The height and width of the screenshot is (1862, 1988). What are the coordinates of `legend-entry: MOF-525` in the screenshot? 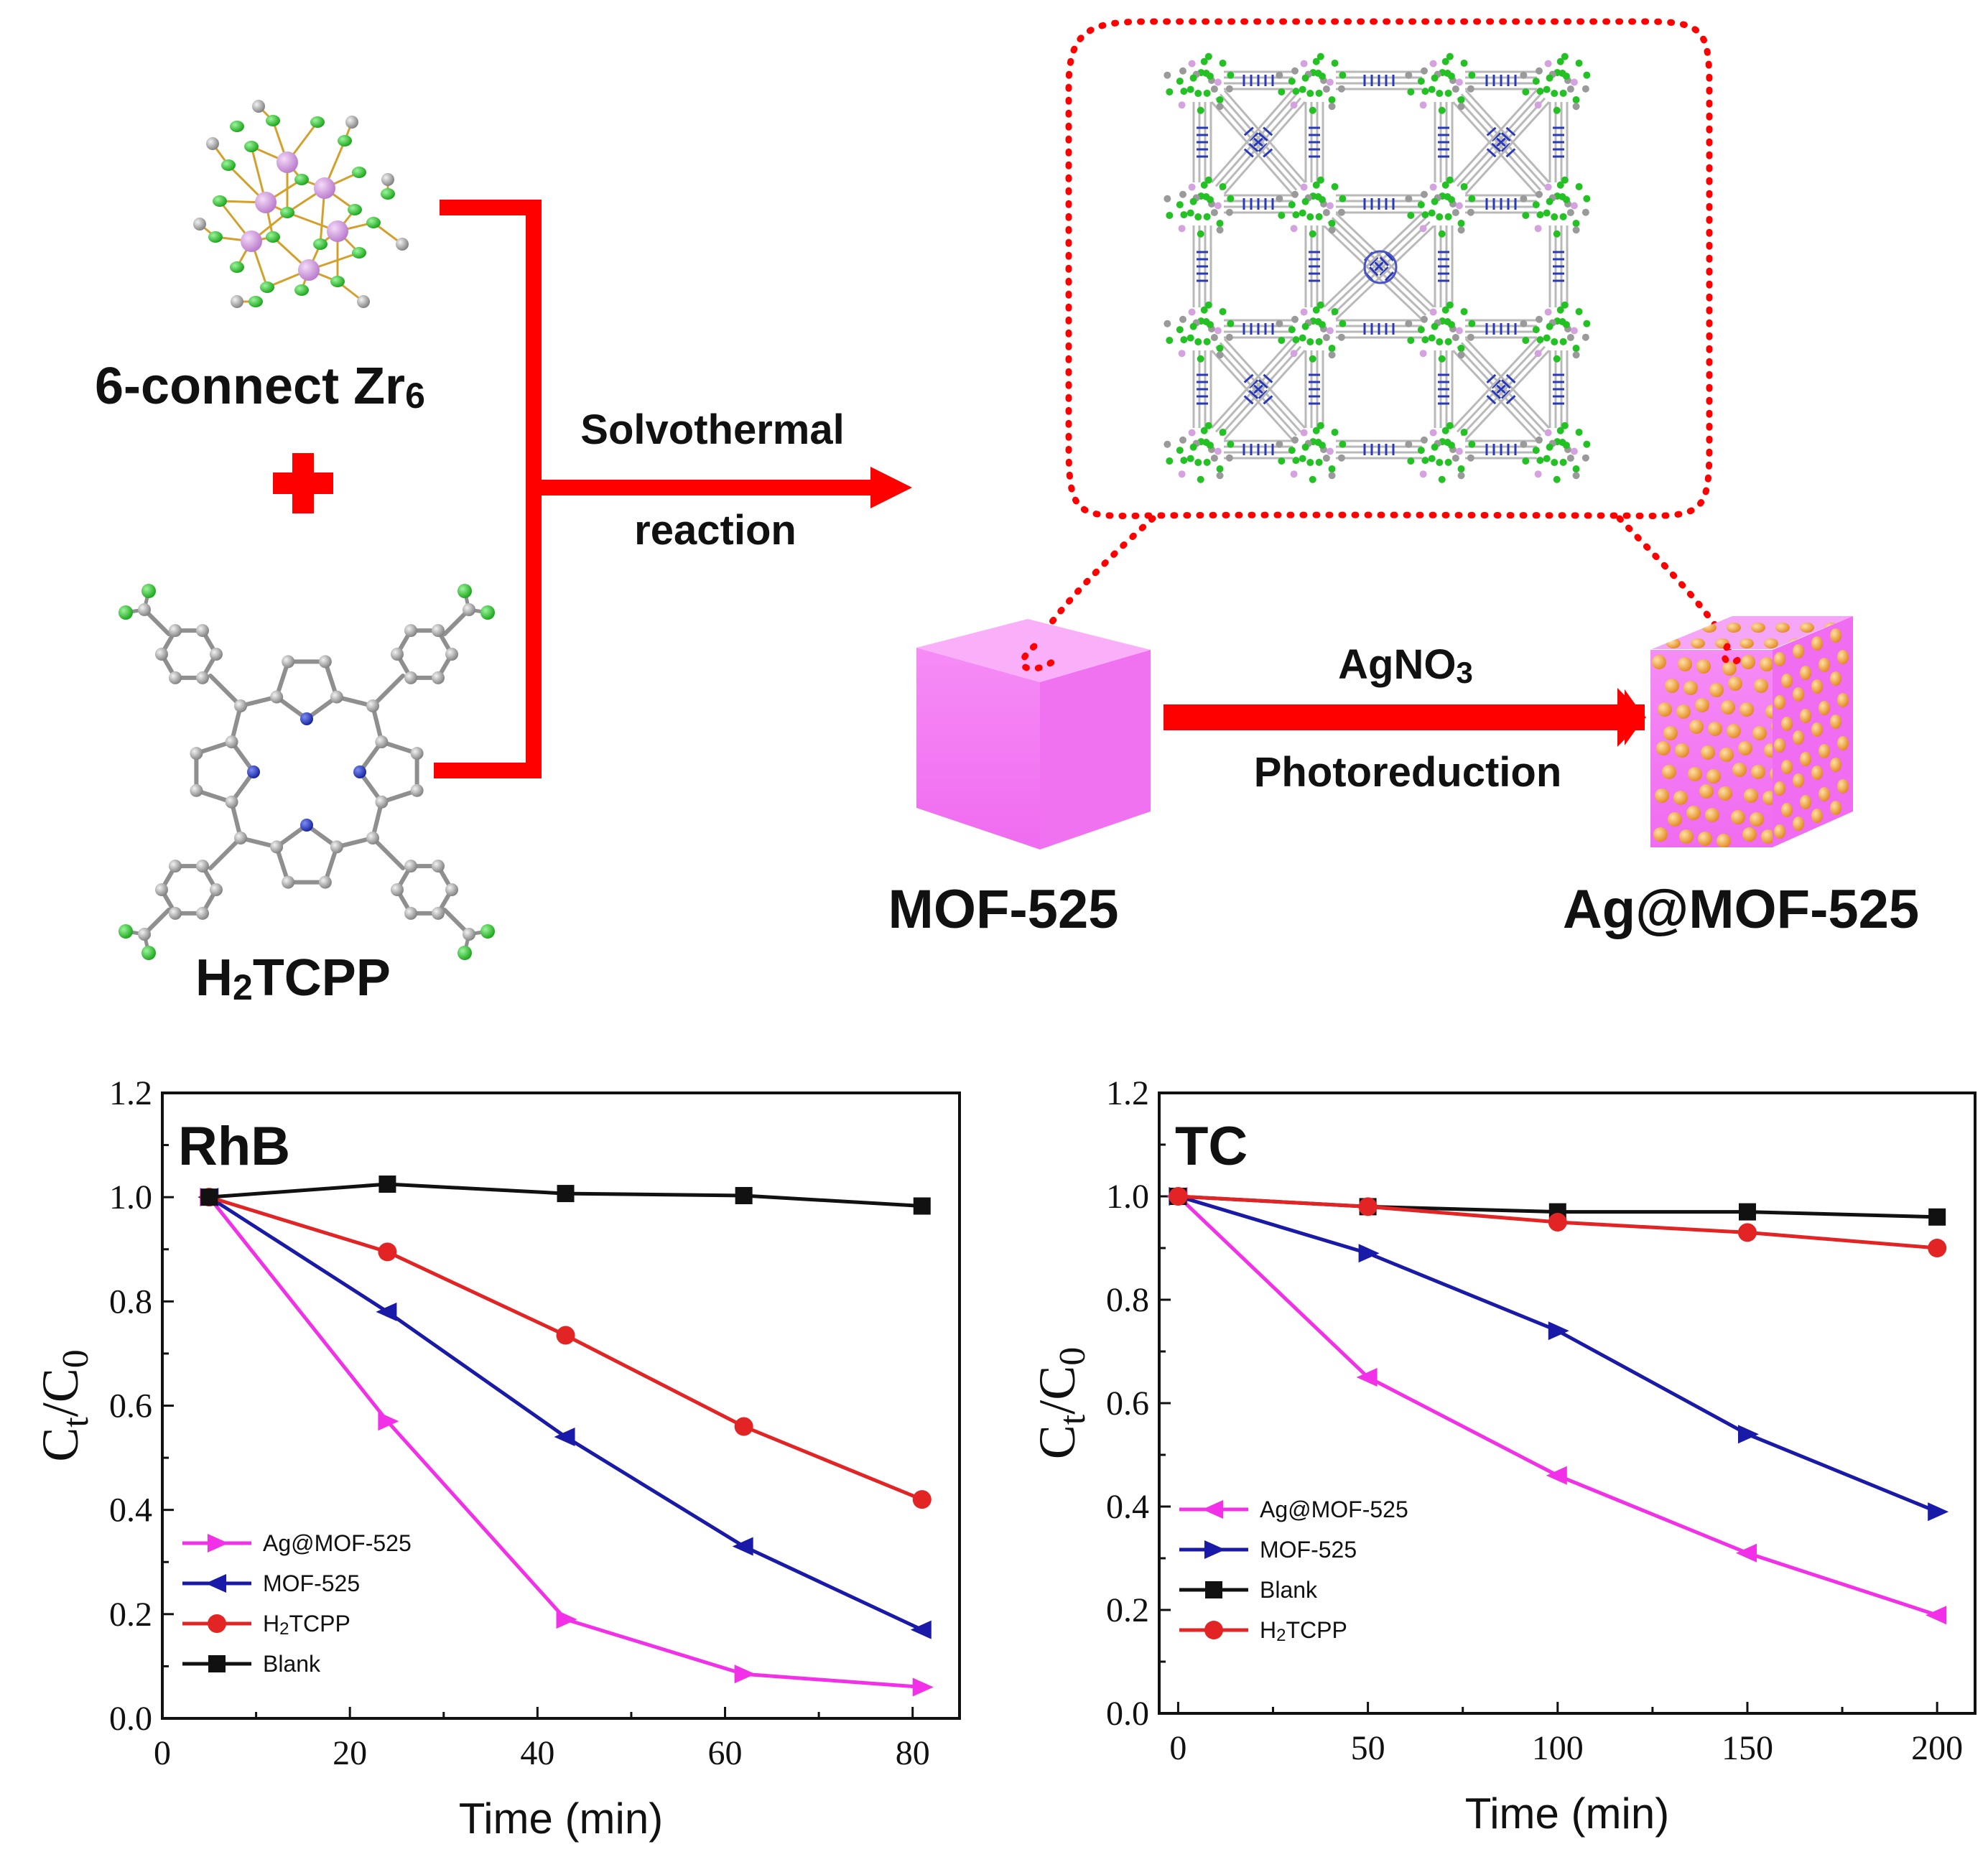 It's located at (1268, 1550).